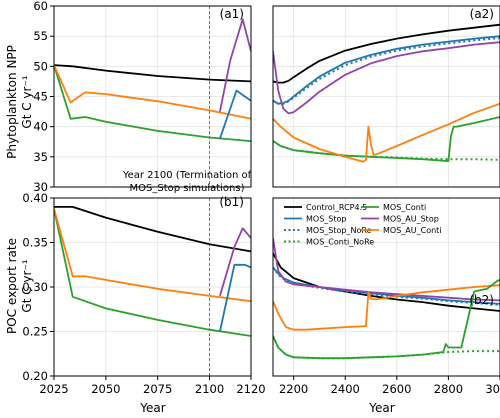  Describe the element at coordinates (35, 198) in the screenshot. I see `y-tick-label: 0.40` at that location.